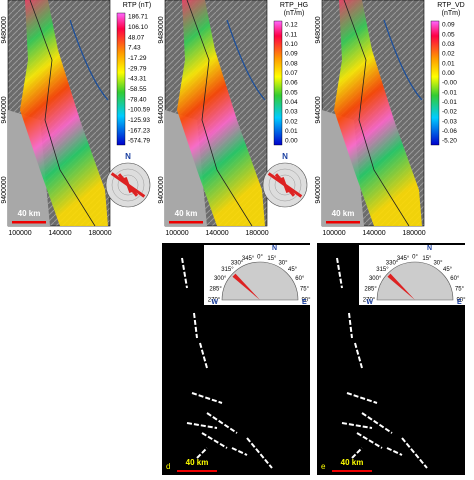 The image size is (474, 480). I want to click on colorbar-label: 0.12, so click(291, 25).